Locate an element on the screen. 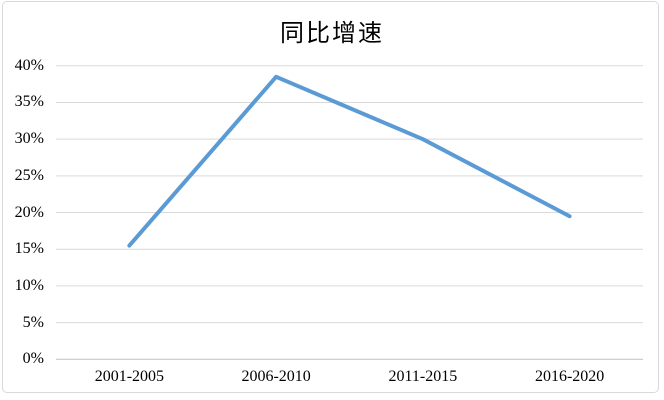 This screenshot has width=664, height=400. y-tick-label: 10% is located at coordinates (29, 285).